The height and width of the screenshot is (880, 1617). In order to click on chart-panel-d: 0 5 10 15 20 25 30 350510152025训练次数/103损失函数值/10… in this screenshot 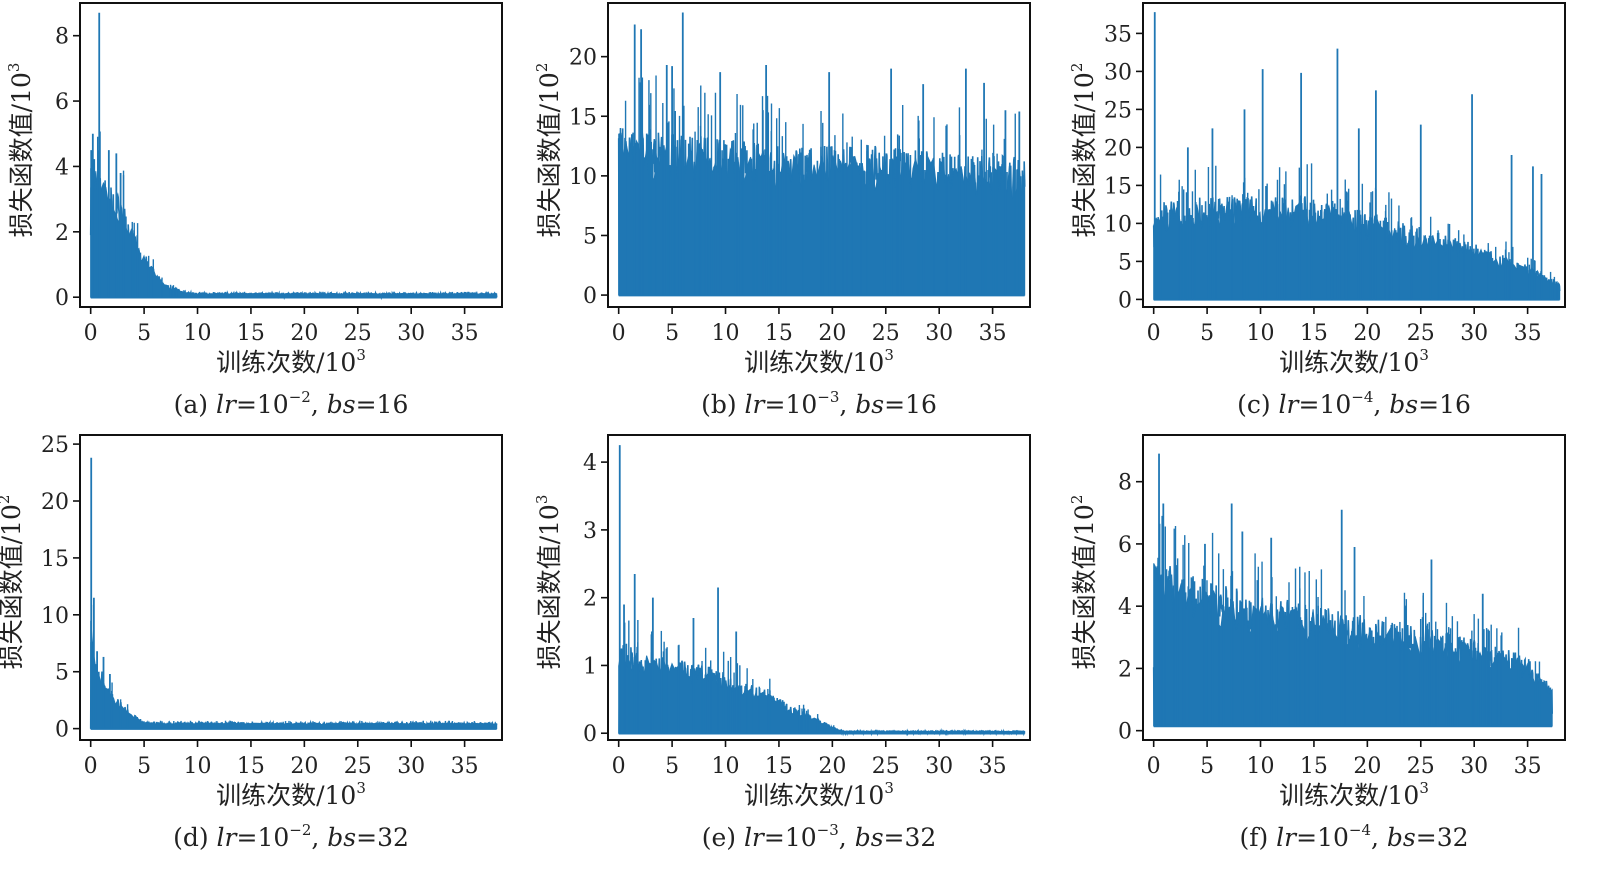, I will do `click(251, 642)`.